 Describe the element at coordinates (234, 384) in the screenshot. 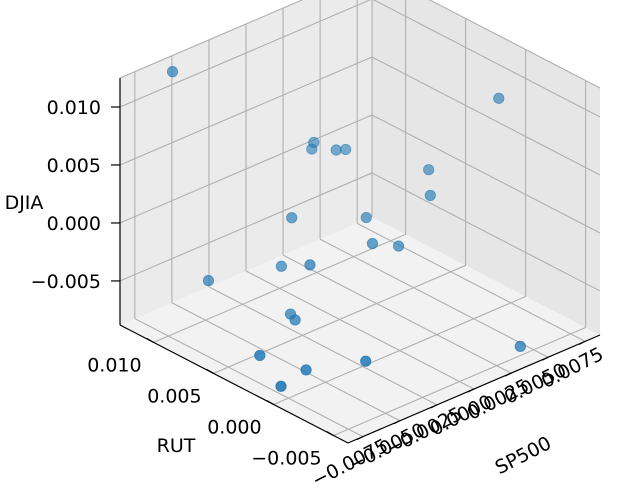

I see `y-axis-line` at that location.